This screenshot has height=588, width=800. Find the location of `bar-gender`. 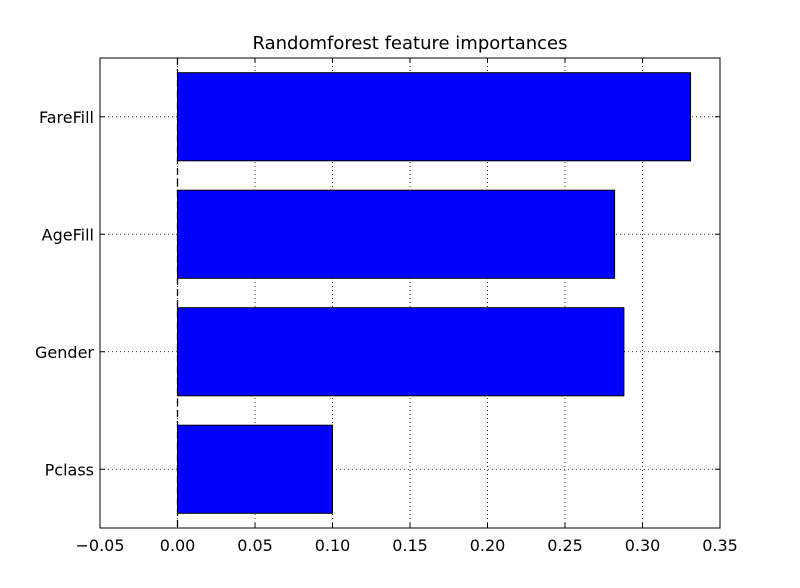

bar-gender is located at coordinates (401, 352).